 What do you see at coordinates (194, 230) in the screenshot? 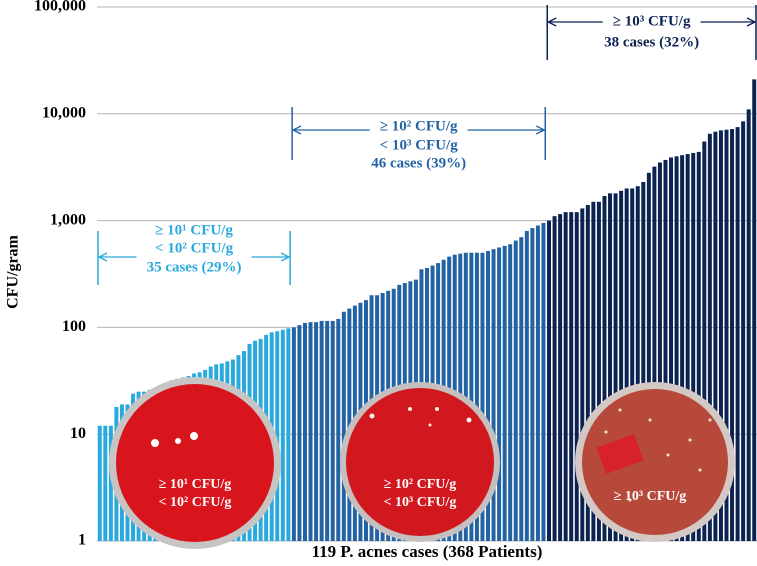
I see `annotation-text: ≥ 10¹ CFU/g` at bounding box center [194, 230].